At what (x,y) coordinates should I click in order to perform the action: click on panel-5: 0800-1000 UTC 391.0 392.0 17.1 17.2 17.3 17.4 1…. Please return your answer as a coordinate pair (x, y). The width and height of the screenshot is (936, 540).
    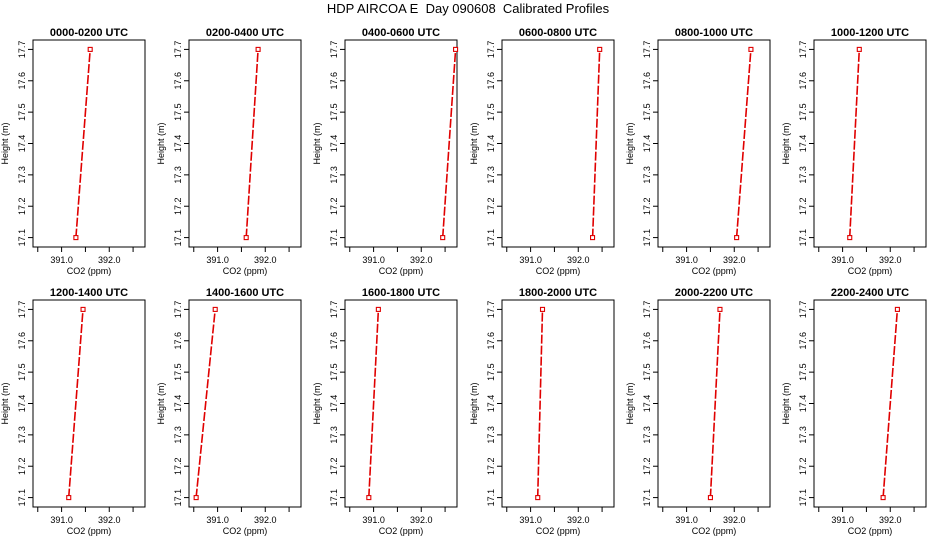
    Looking at the image, I should click on (698, 151).